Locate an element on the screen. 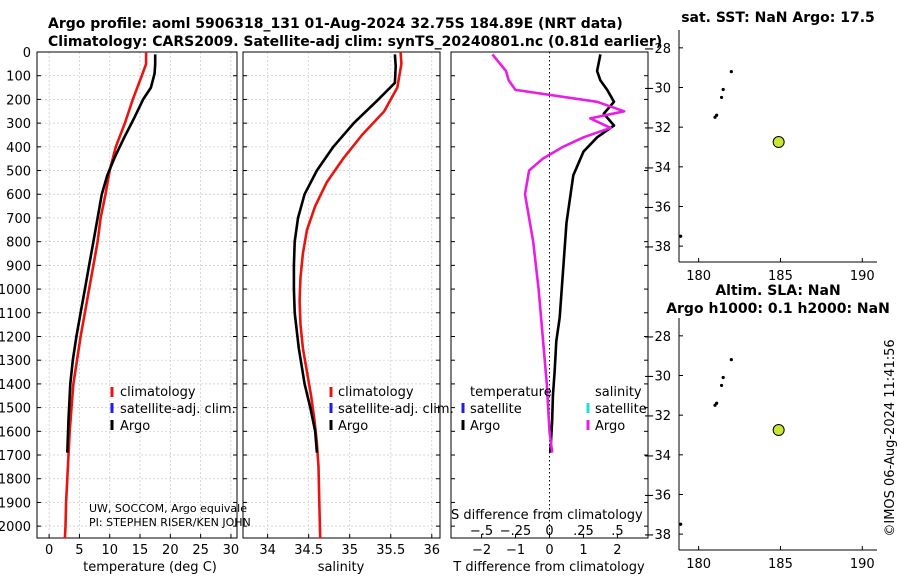 The height and width of the screenshot is (580, 900). y-tick-label: 1700 is located at coordinates (15, 456).